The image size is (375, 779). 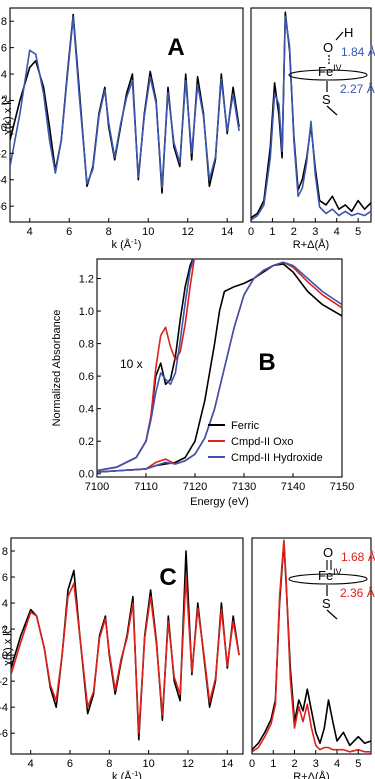 I want to click on y-tick-label: -6, so click(x=4, y=734).